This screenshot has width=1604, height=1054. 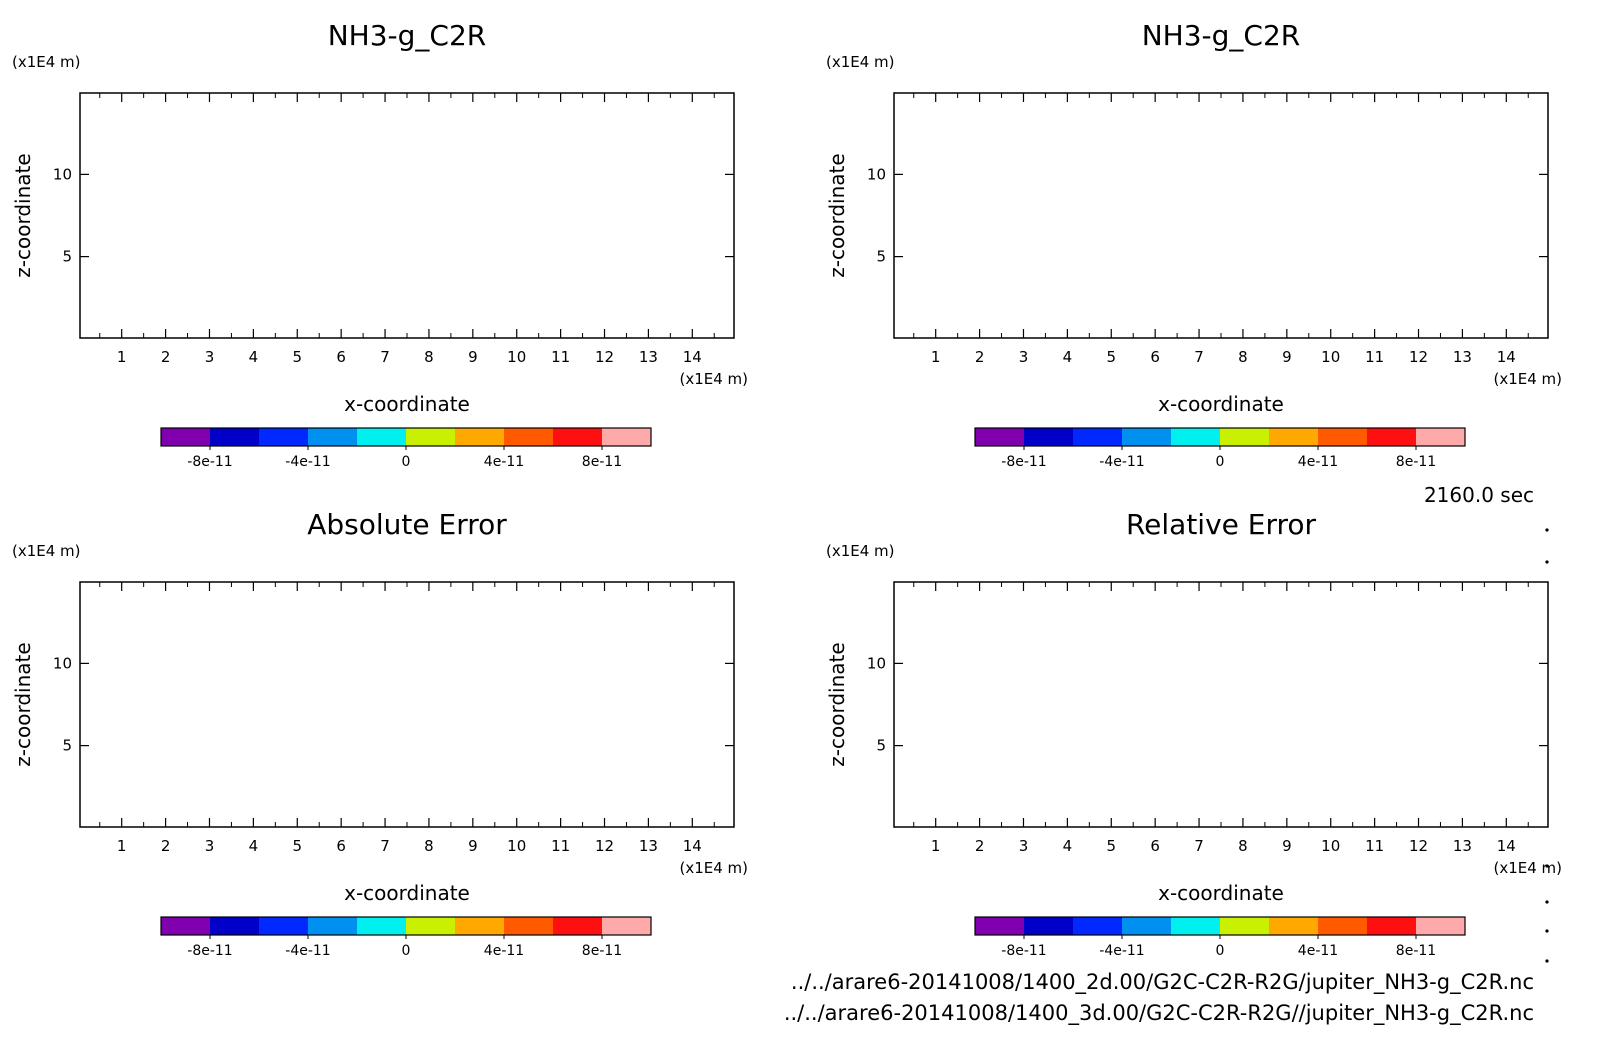 I want to click on x-tick-label: 11, so click(x=560, y=357).